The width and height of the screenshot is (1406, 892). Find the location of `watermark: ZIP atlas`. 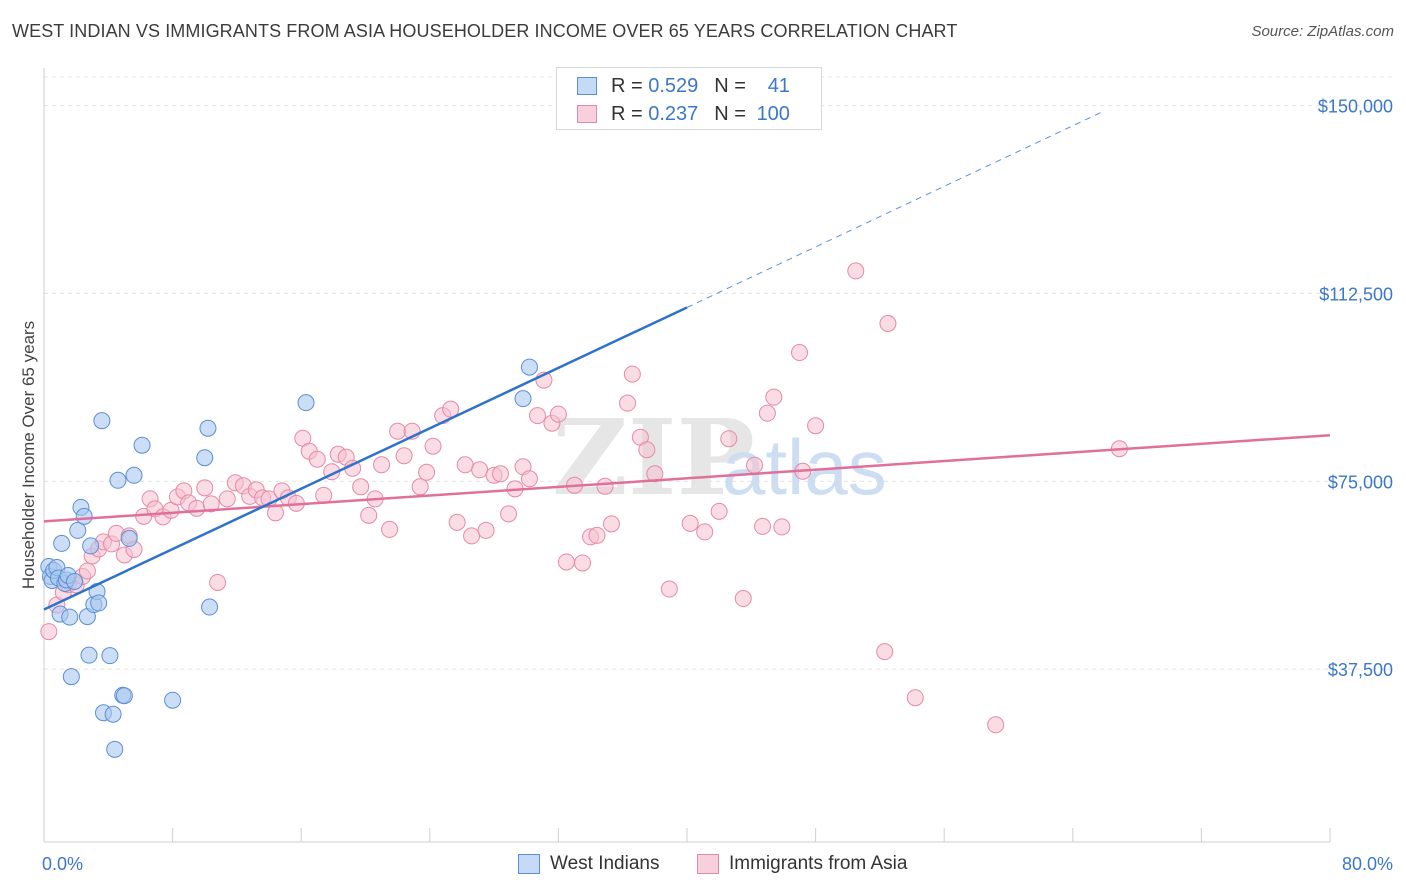

watermark: ZIP atlas is located at coordinates (719, 457).